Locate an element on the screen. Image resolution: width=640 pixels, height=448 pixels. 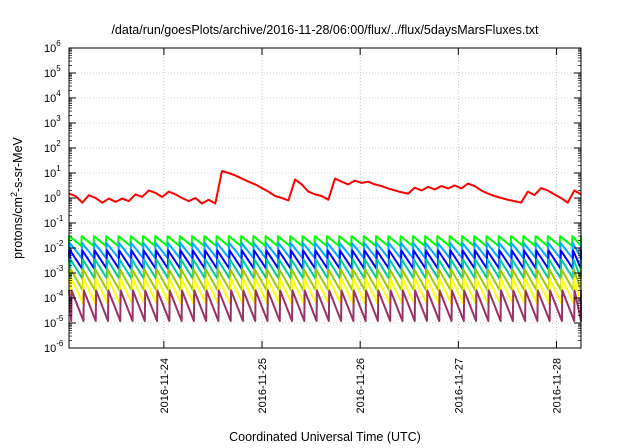
y-tick-label: 10⁴ is located at coordinates (52, 97).